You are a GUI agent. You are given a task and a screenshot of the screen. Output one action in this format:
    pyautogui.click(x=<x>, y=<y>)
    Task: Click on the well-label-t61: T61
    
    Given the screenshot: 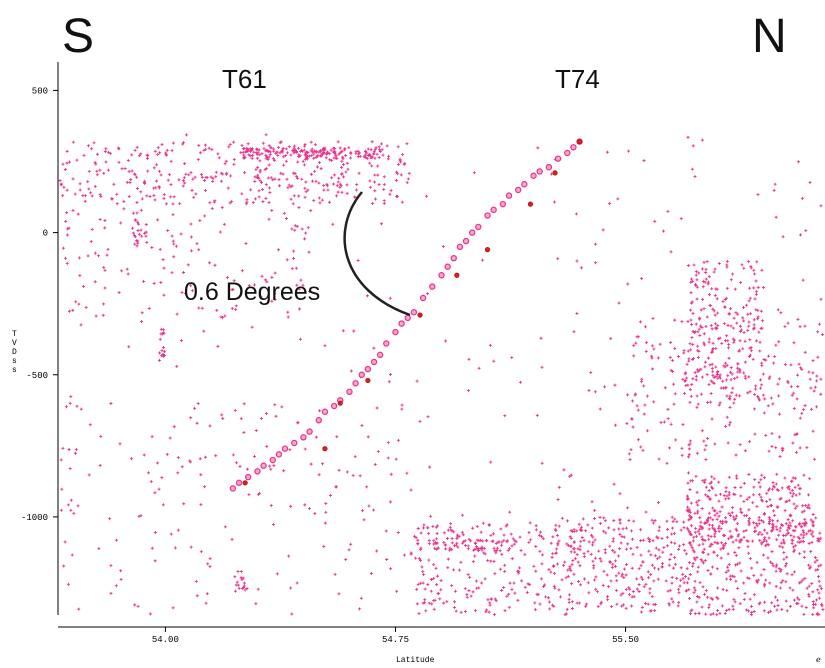 What is the action you would take?
    pyautogui.click(x=244, y=79)
    